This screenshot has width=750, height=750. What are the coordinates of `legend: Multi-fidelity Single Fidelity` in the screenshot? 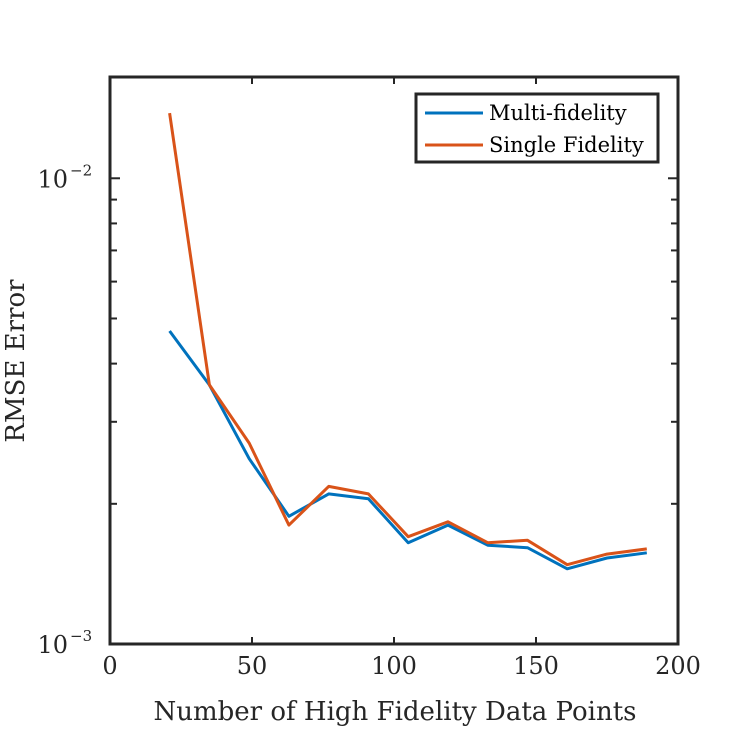 It's located at (537, 128).